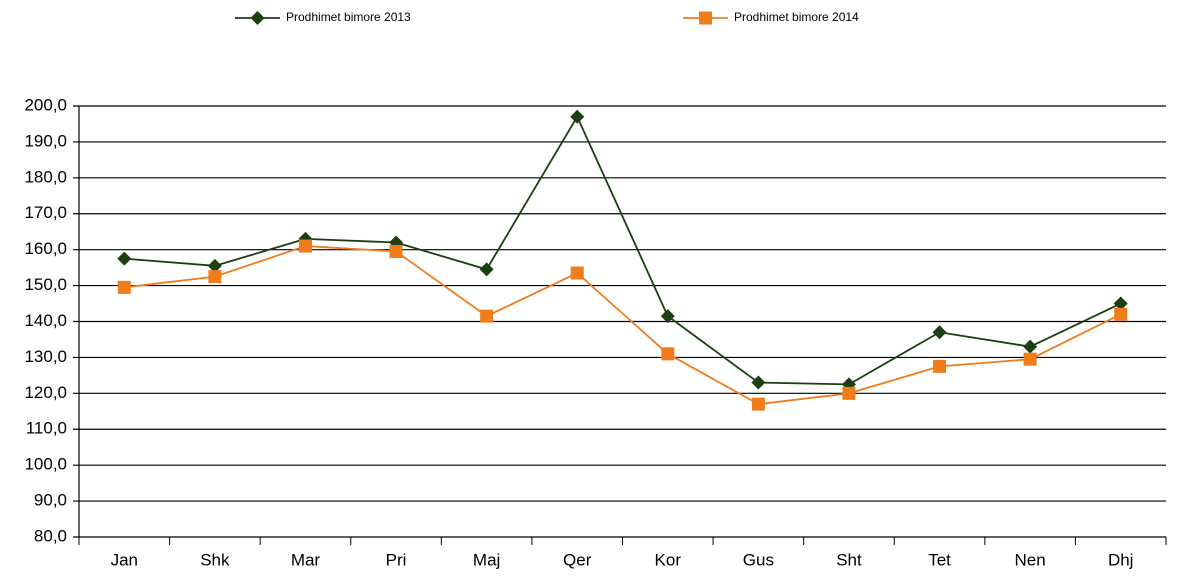 This screenshot has width=1196, height=576. Describe the element at coordinates (939, 559) in the screenshot. I see `x-tick-label: Tet` at that location.